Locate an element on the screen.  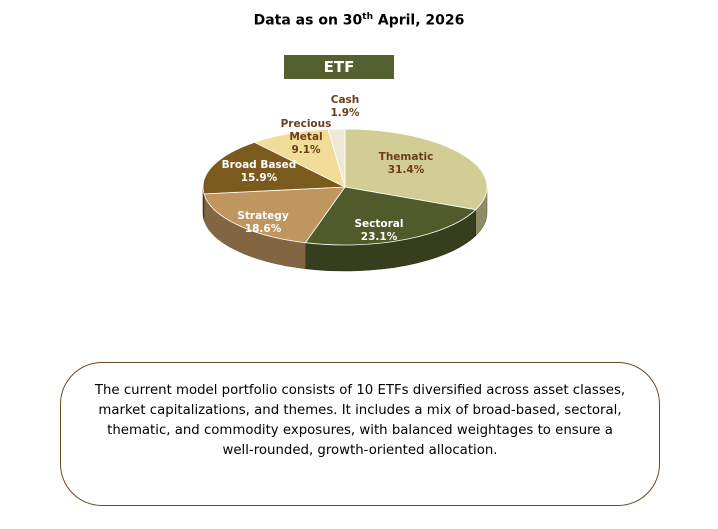
pie-slice-thematic is located at coordinates (416, 169).